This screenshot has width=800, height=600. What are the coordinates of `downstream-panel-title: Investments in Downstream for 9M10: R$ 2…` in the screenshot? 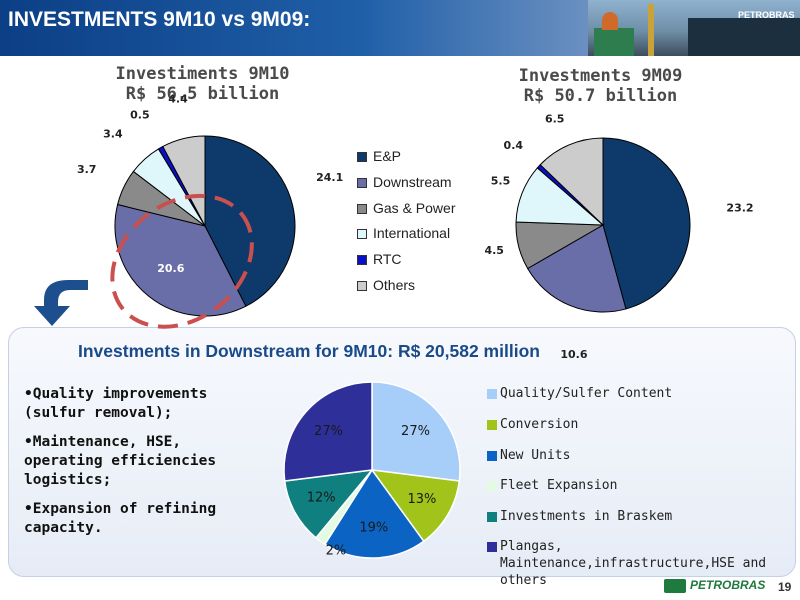 It's located at (309, 351).